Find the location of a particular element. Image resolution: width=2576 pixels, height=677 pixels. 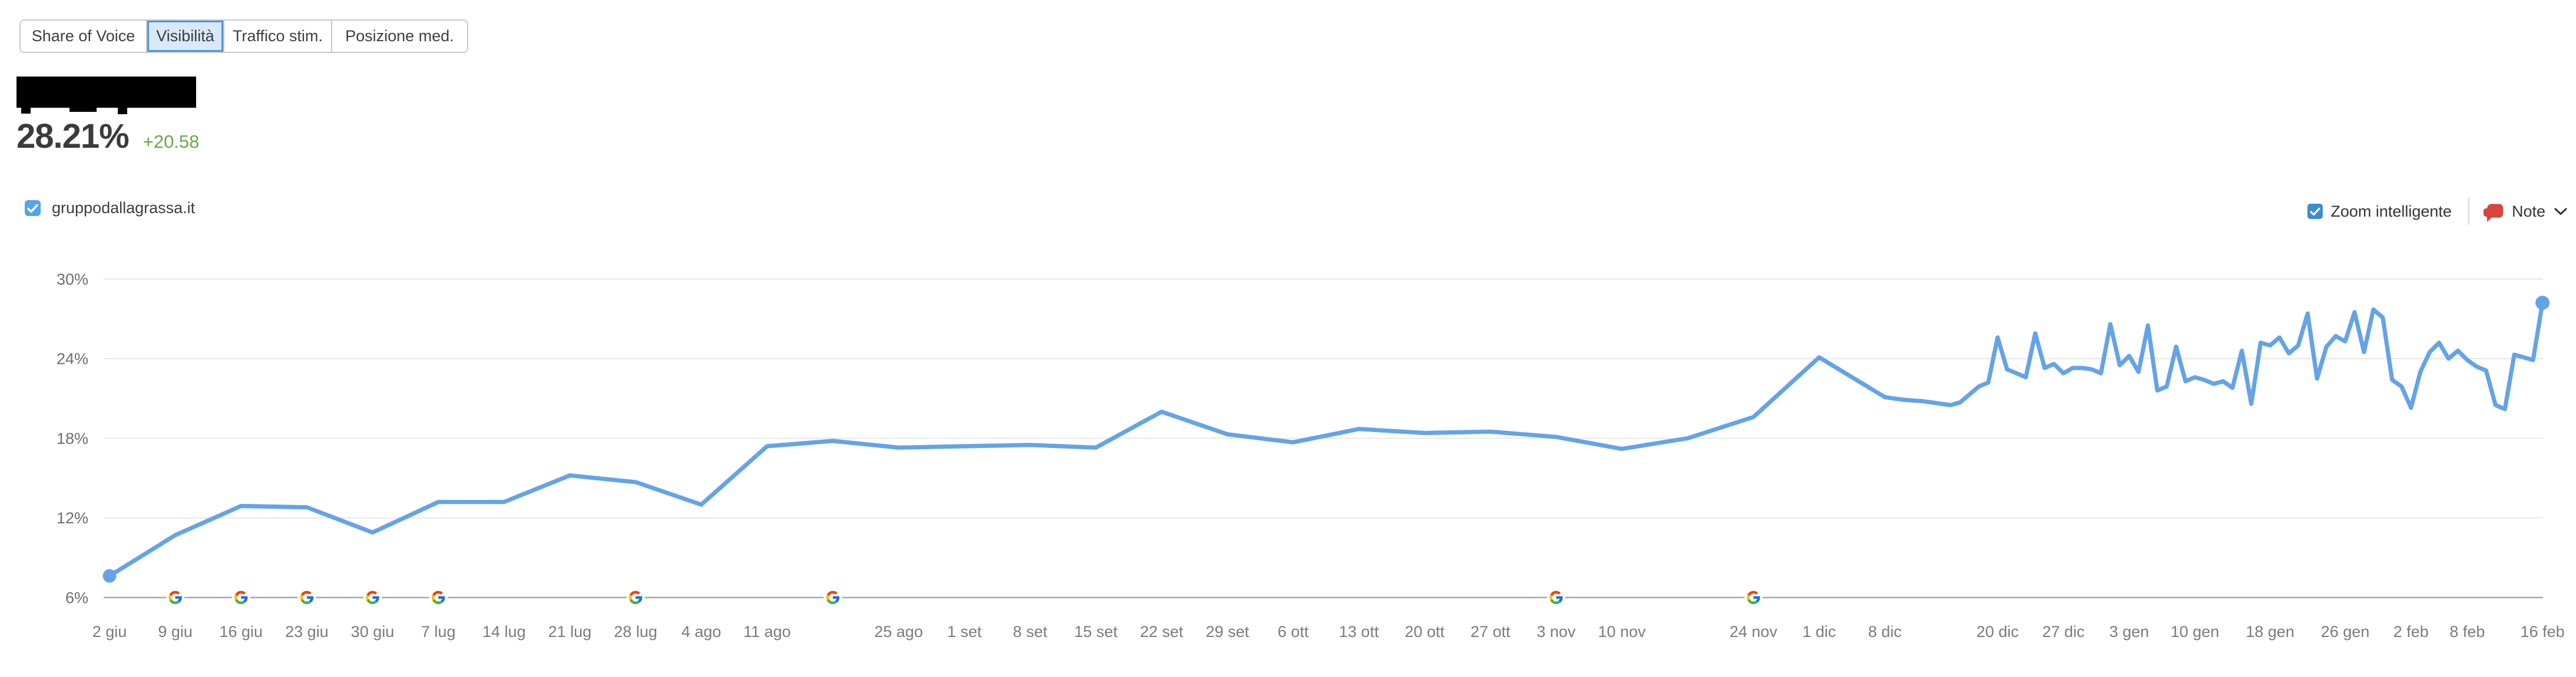

chart-controls: Zoom intelligente Note is located at coordinates (2437, 211).